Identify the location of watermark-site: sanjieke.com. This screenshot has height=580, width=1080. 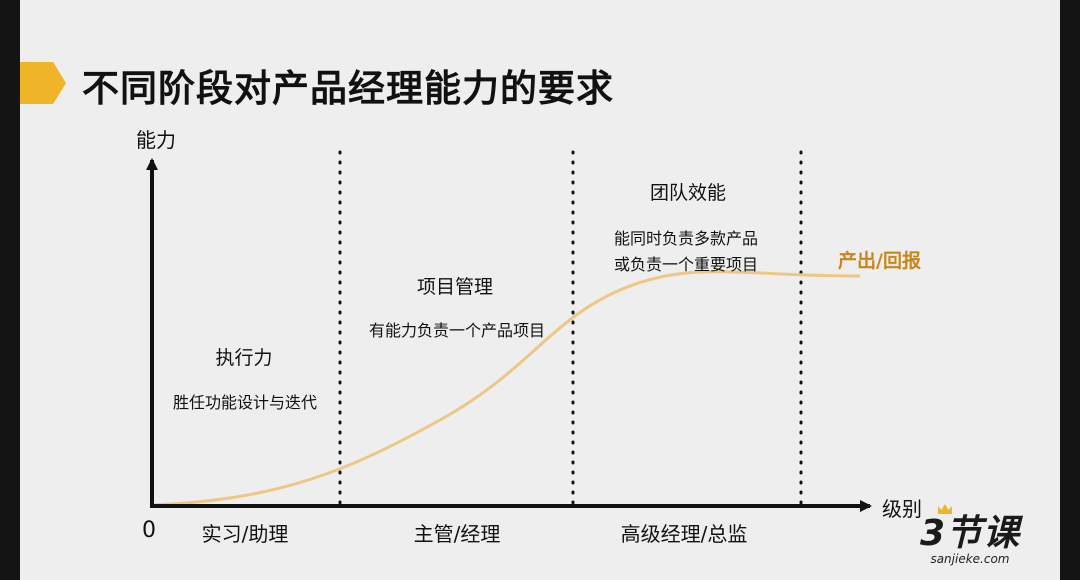
(970, 559).